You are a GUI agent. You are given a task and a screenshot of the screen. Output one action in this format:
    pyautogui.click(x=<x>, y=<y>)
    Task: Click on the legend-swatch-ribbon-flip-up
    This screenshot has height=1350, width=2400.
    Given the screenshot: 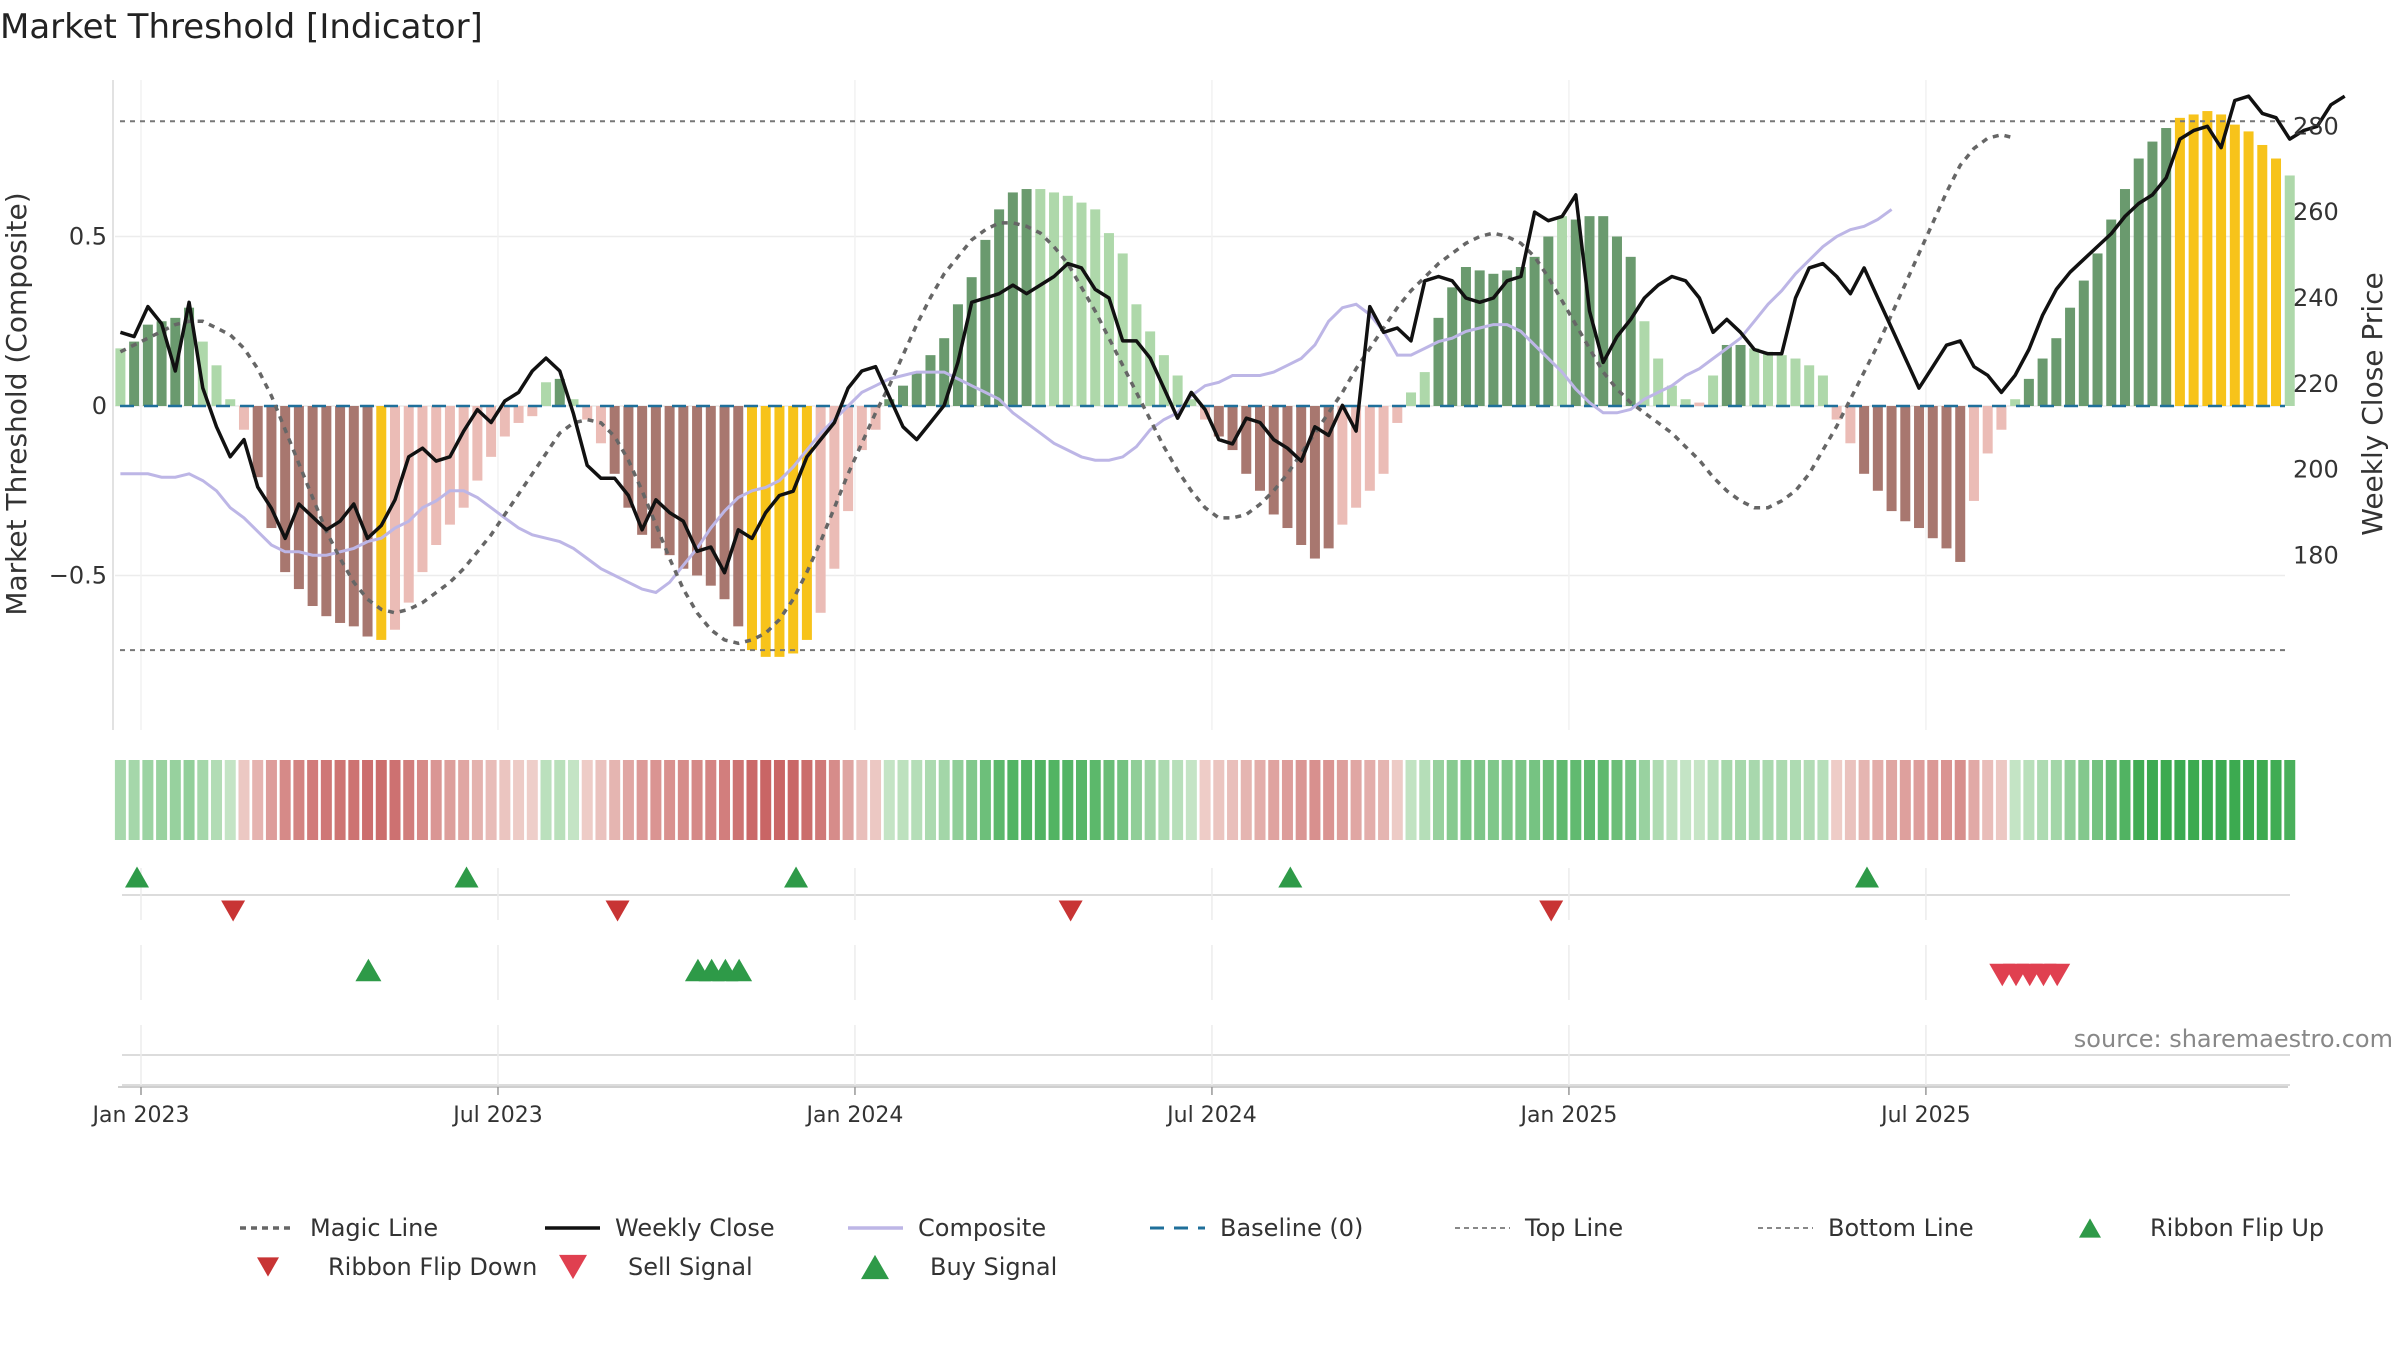 What is the action you would take?
    pyautogui.click(x=2090, y=1228)
    